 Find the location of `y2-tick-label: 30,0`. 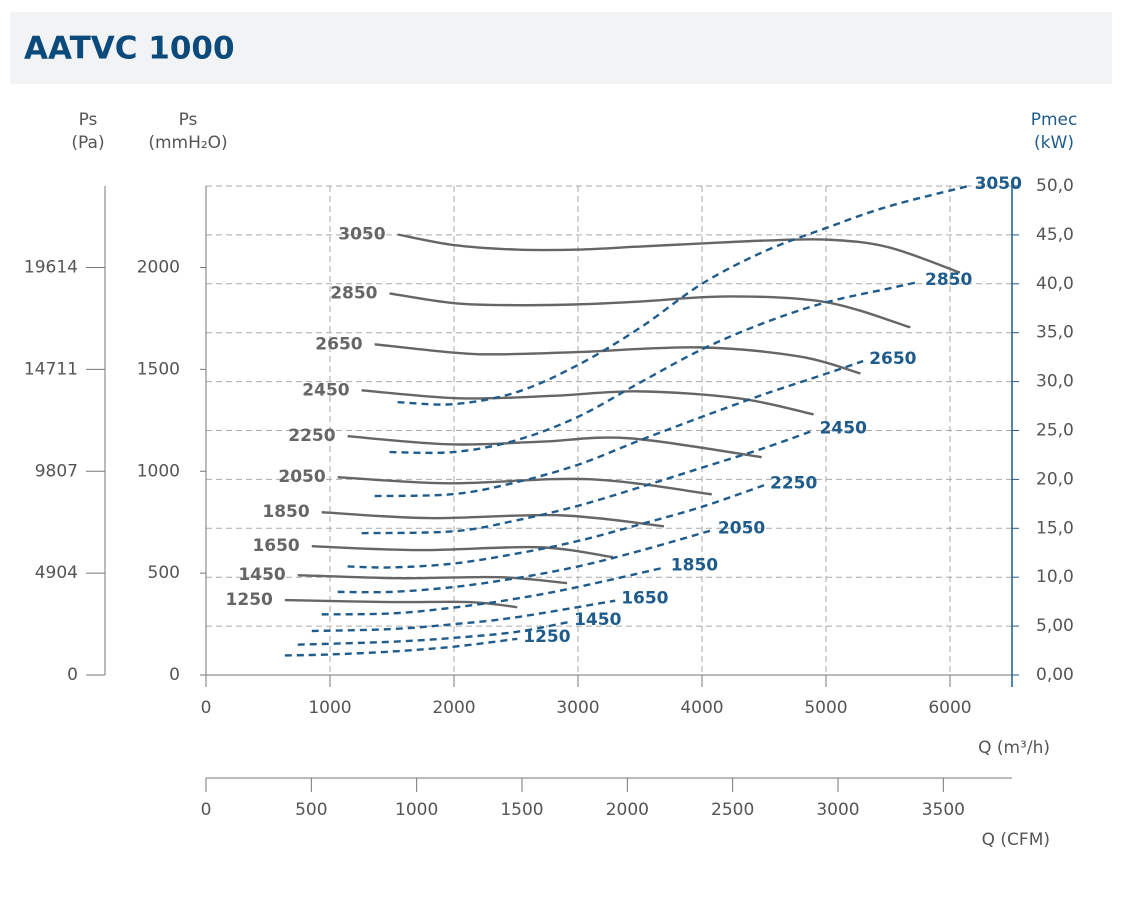

y2-tick-label: 30,0 is located at coordinates (1055, 382).